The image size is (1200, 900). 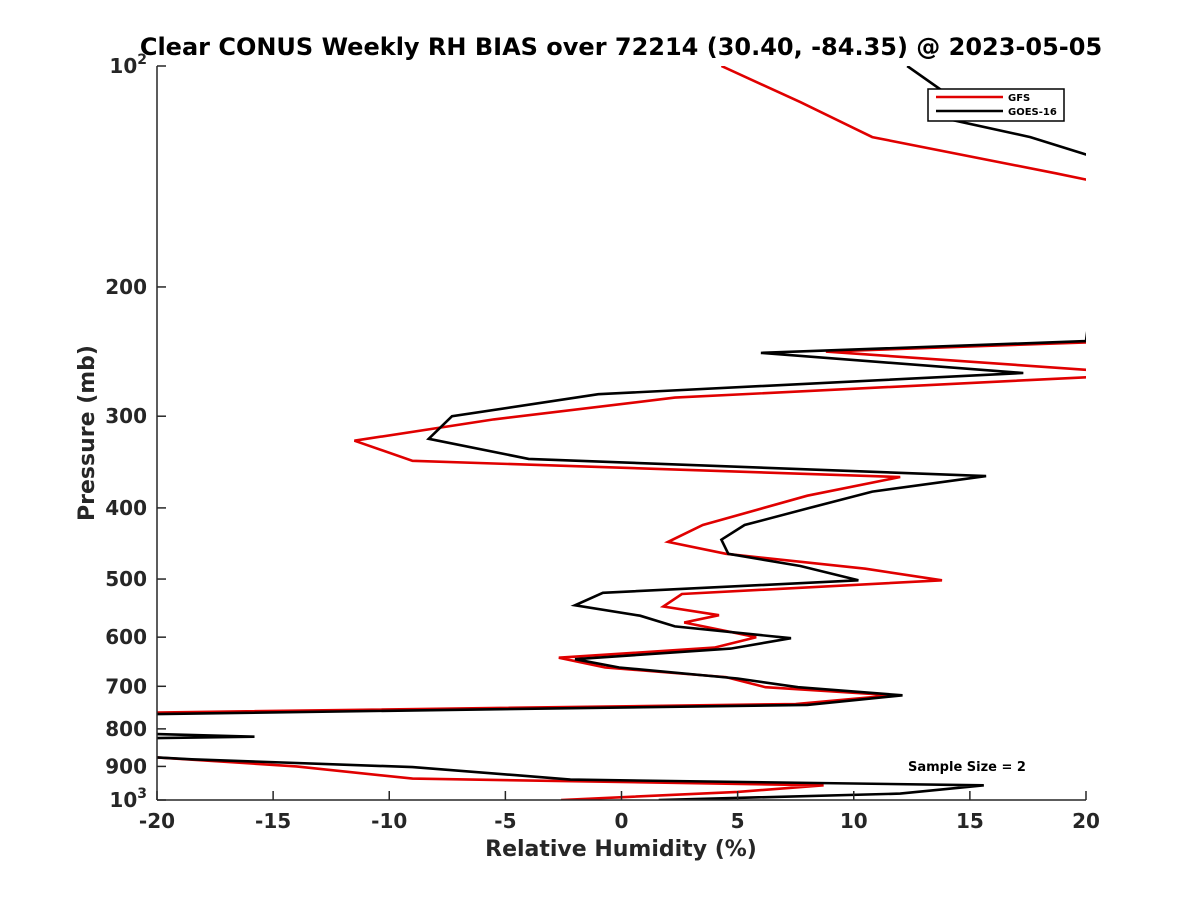 I want to click on x-tick-label: -10, so click(x=389, y=821).